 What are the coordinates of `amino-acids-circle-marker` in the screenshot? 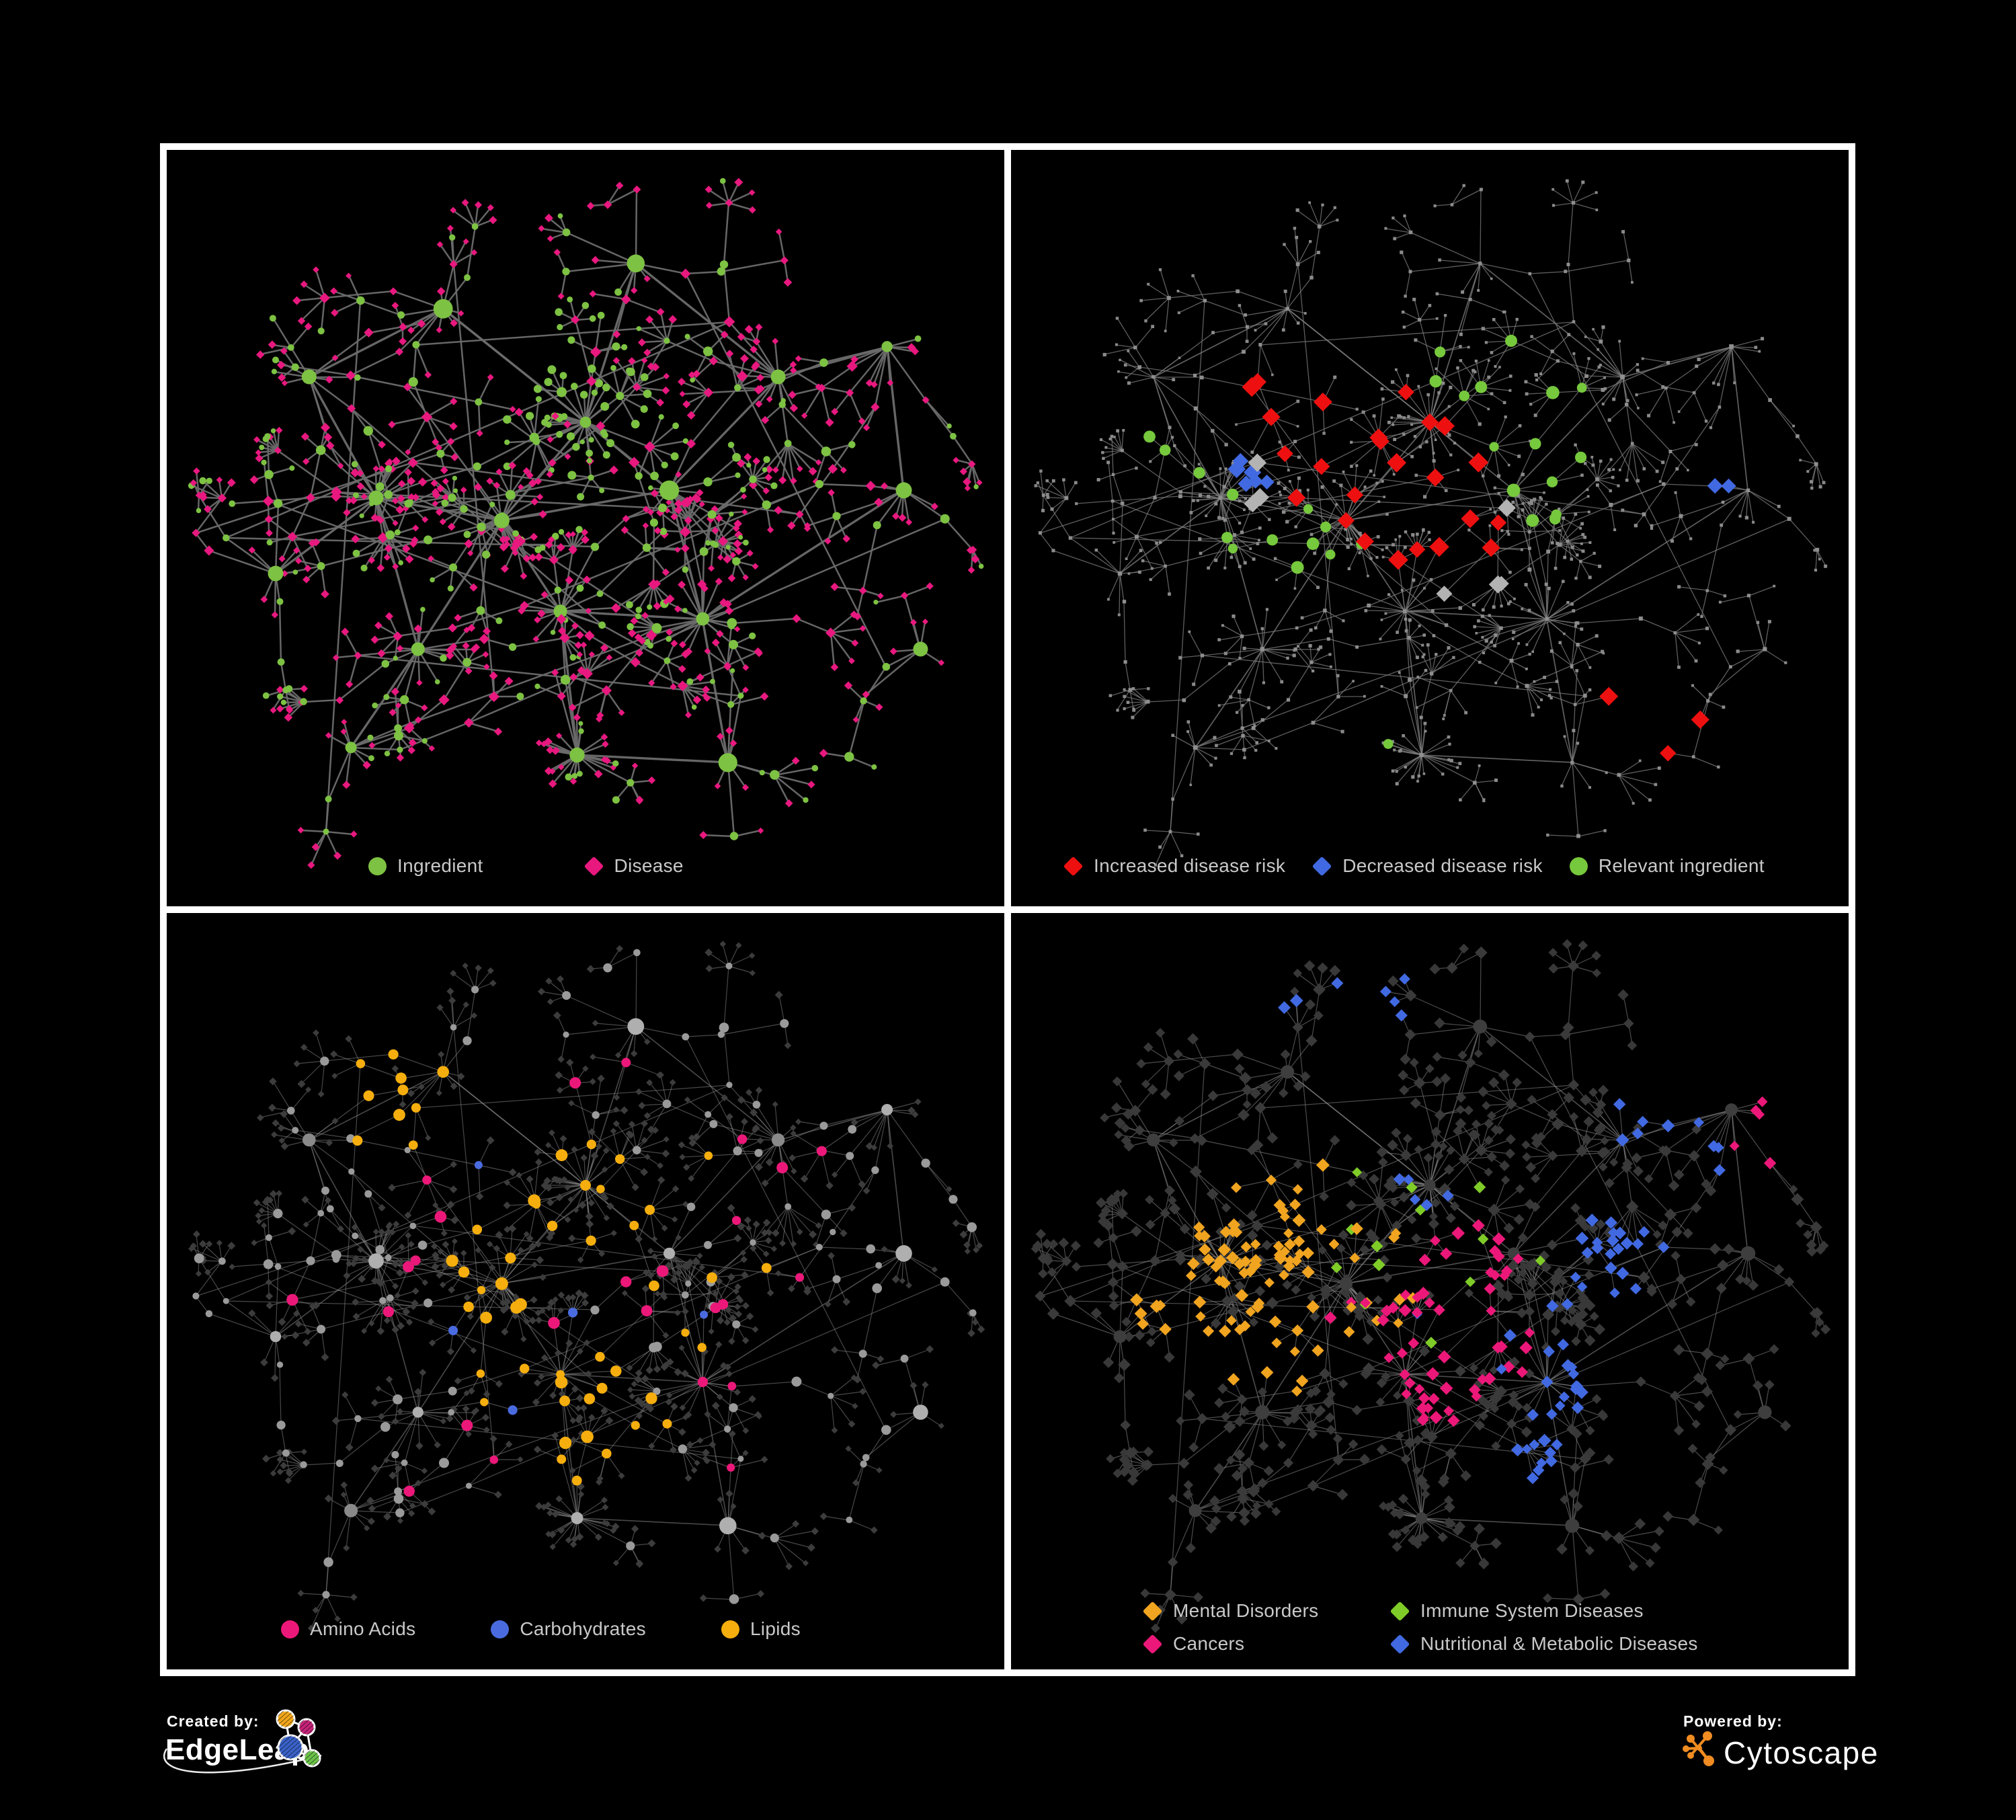 It's located at (290, 1629).